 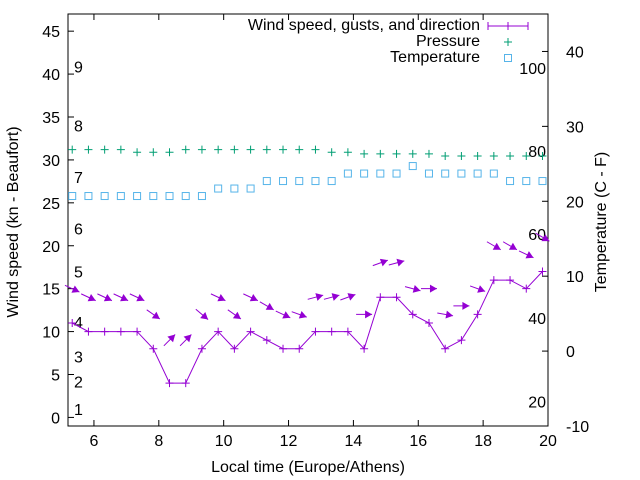 What do you see at coordinates (601, 222) in the screenshot?
I see `y2-axis-label: Temperature (C - F)` at bounding box center [601, 222].